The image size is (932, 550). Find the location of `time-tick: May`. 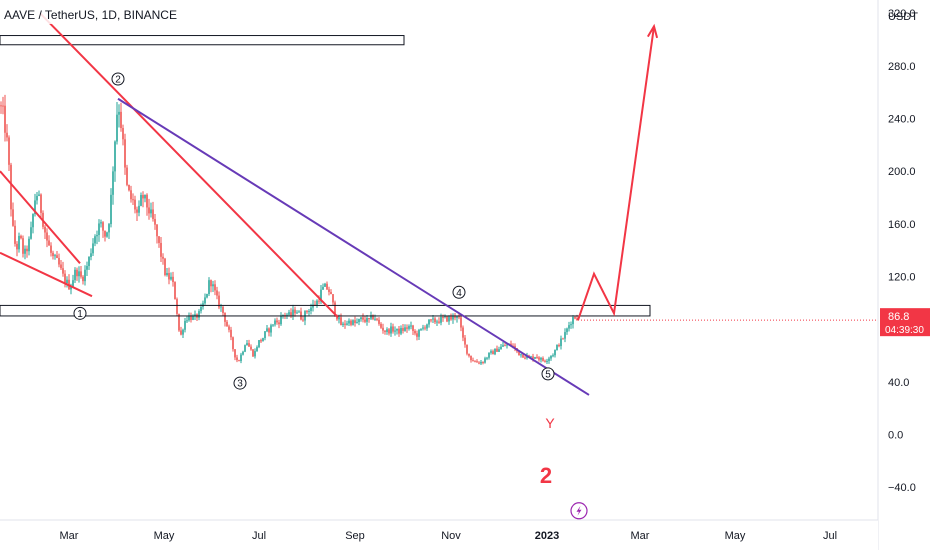

time-tick: May is located at coordinates (164, 536).